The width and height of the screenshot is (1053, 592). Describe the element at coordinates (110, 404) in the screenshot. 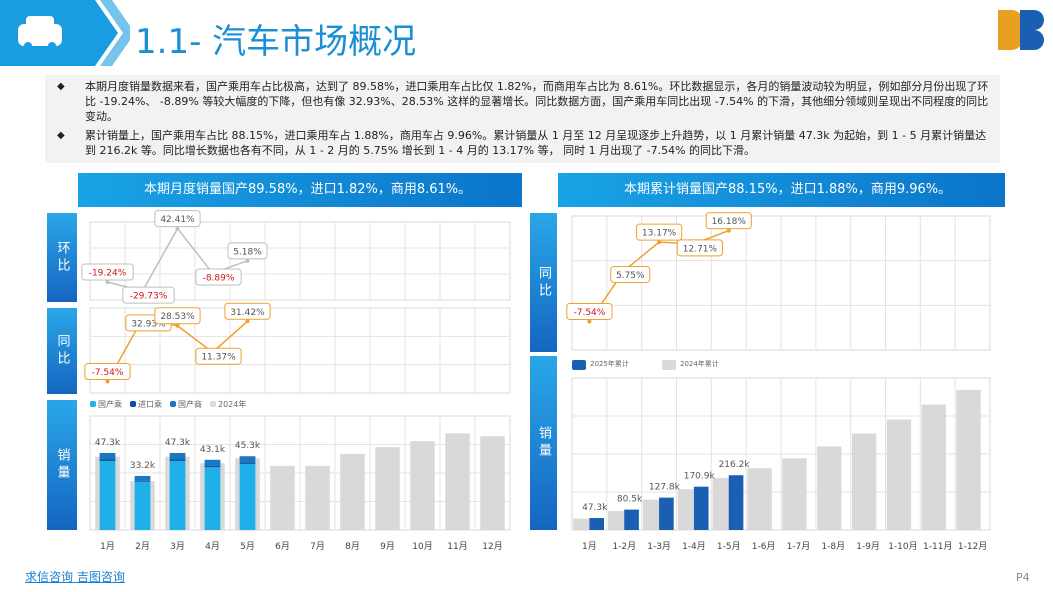

I see `legend-label: 国产乘` at that location.